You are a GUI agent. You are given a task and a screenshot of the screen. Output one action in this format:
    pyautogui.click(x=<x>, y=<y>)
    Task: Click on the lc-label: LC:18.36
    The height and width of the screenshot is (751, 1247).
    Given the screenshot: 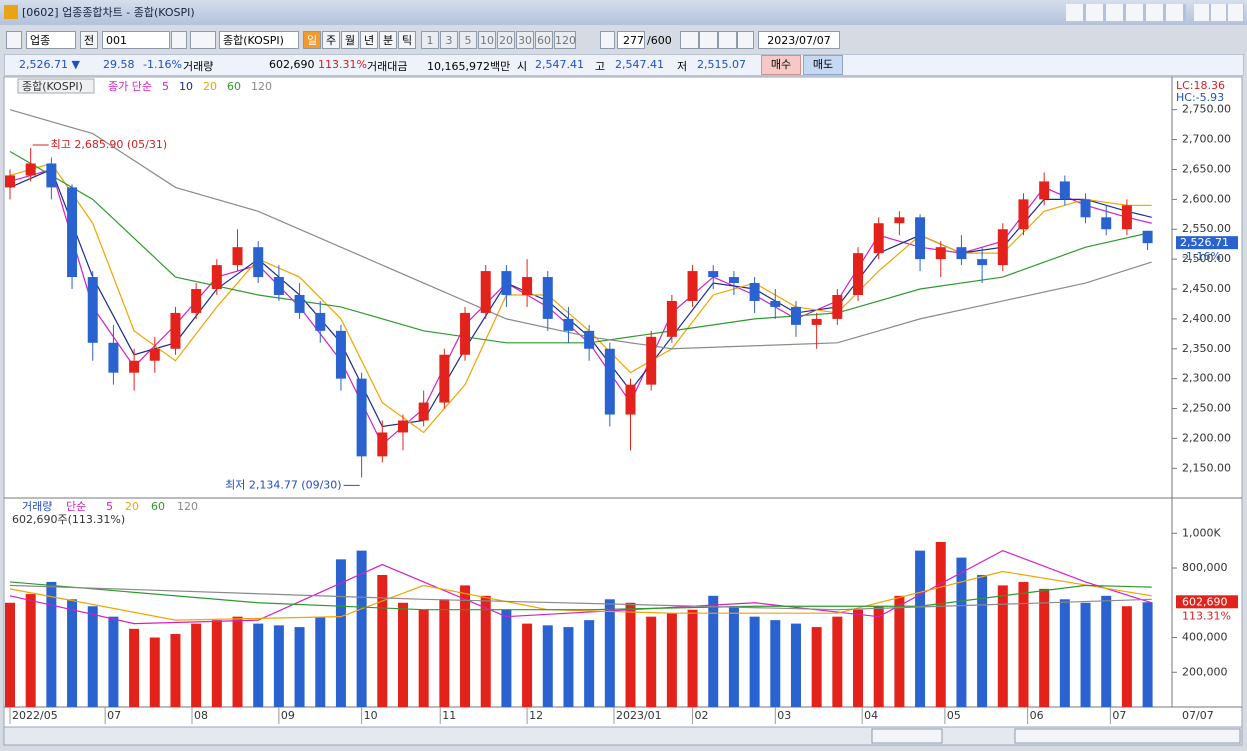 What is the action you would take?
    pyautogui.click(x=1200, y=85)
    